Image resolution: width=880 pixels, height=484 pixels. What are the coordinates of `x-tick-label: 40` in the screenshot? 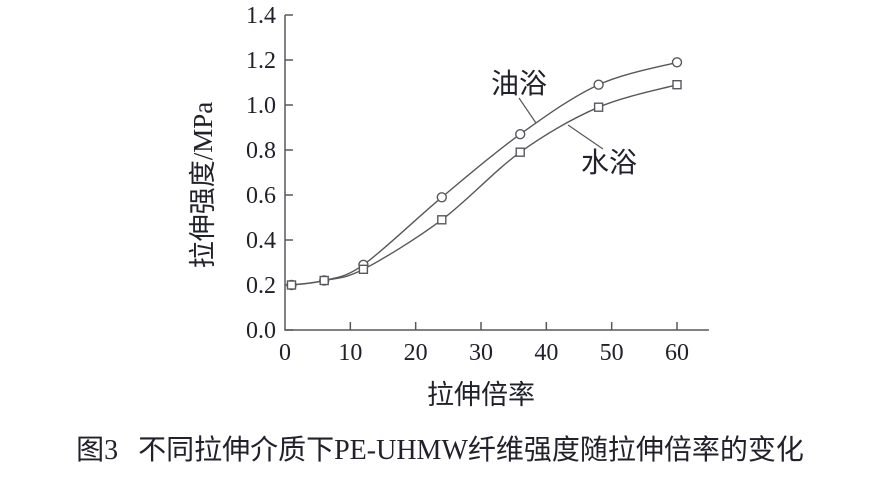 It's located at (546, 353).